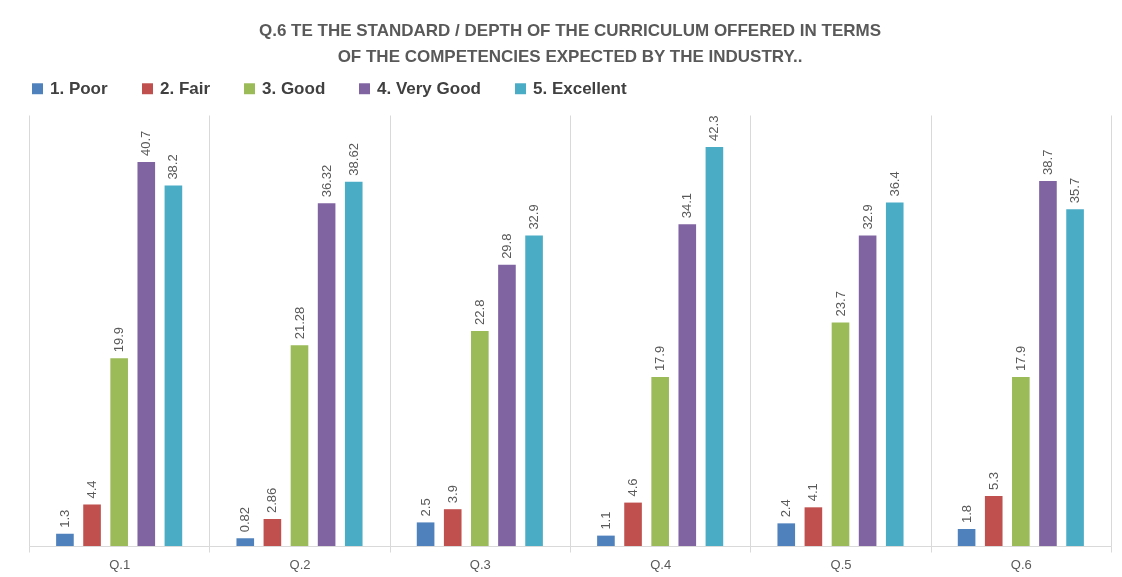  What do you see at coordinates (813, 492) in the screenshot?
I see `data-label: 4.1` at bounding box center [813, 492].